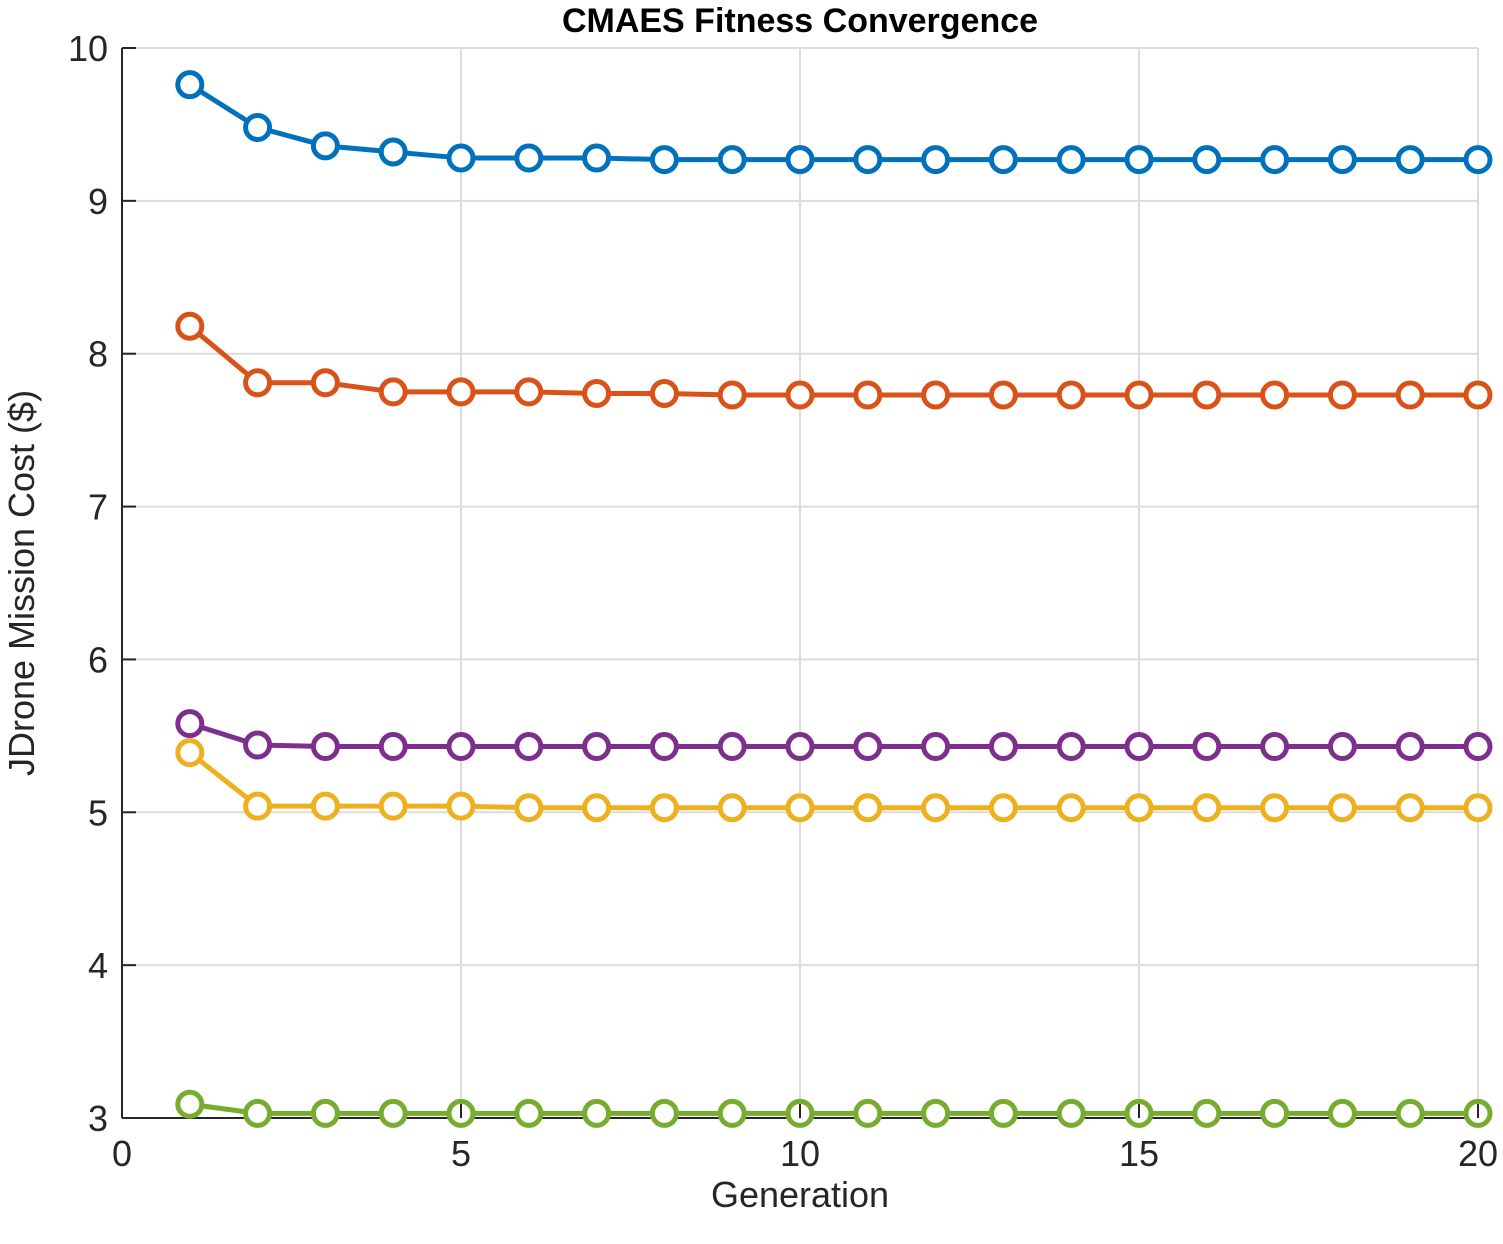 The width and height of the screenshot is (1503, 1244). What do you see at coordinates (800, 21) in the screenshot?
I see `chart-title: CMAES Fitness Convergence` at bounding box center [800, 21].